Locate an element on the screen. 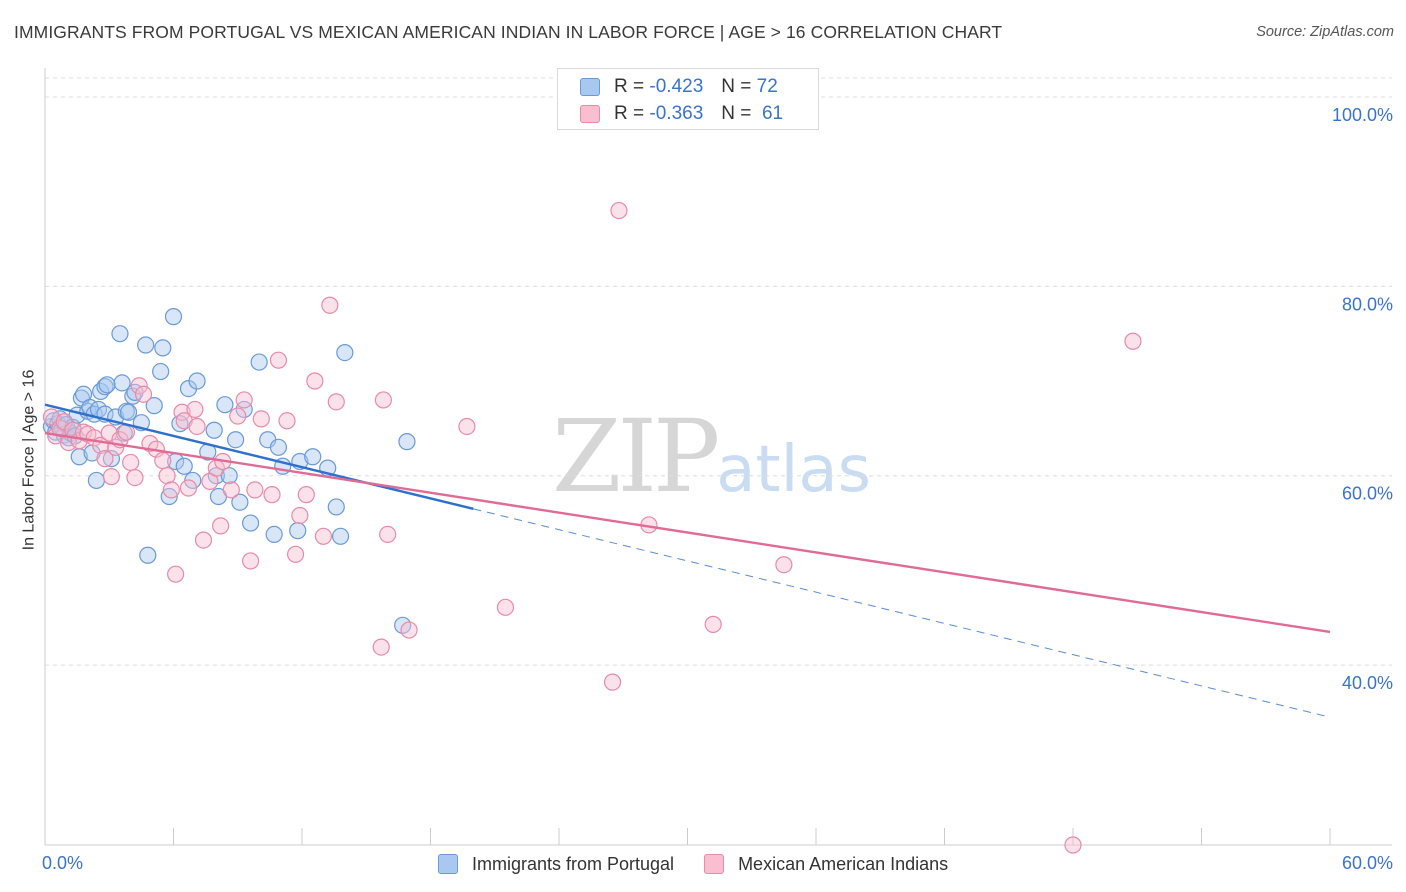  portugal-r-label: R = is located at coordinates (629, 86).